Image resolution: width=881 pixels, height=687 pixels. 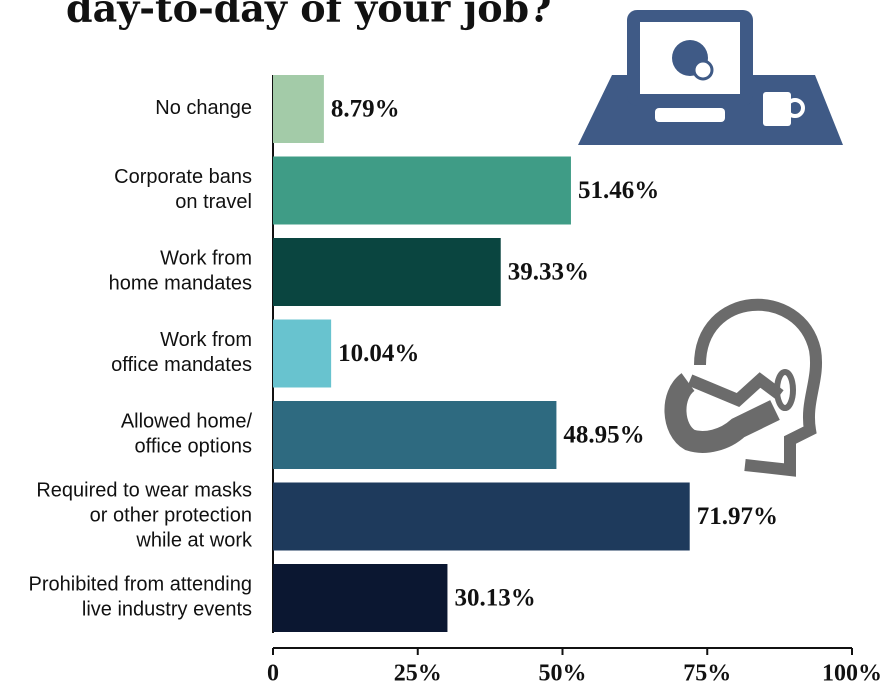 I want to click on category-line: No change, so click(x=203, y=108).